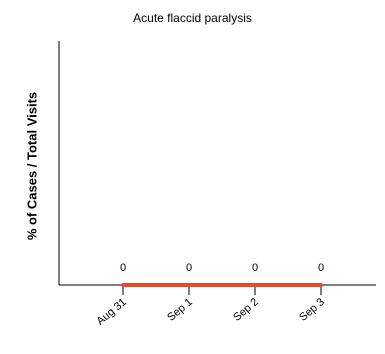 This screenshot has height=354, width=385. Describe the element at coordinates (192, 18) in the screenshot. I see `chart-title: Acute flaccid paralysis` at that location.